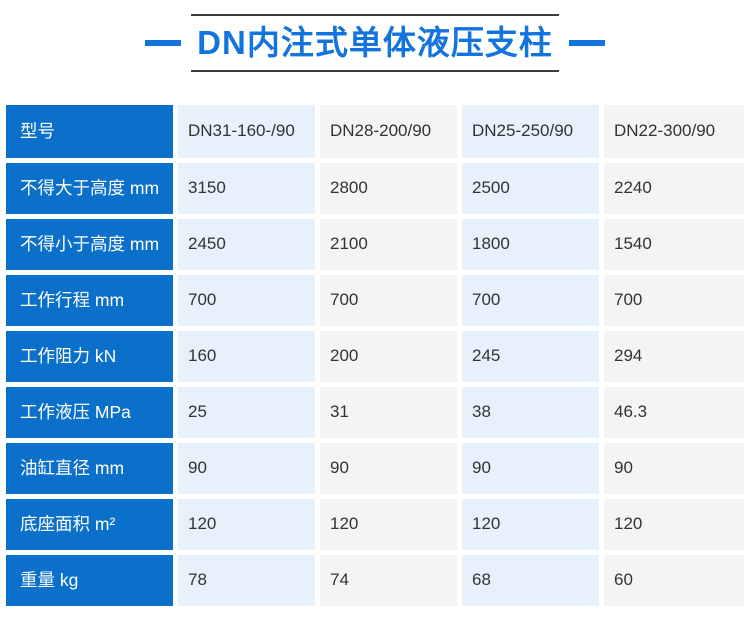 This screenshot has height=638, width=750. What do you see at coordinates (530, 244) in the screenshot?
I see `table-cell: 1800` at bounding box center [530, 244].